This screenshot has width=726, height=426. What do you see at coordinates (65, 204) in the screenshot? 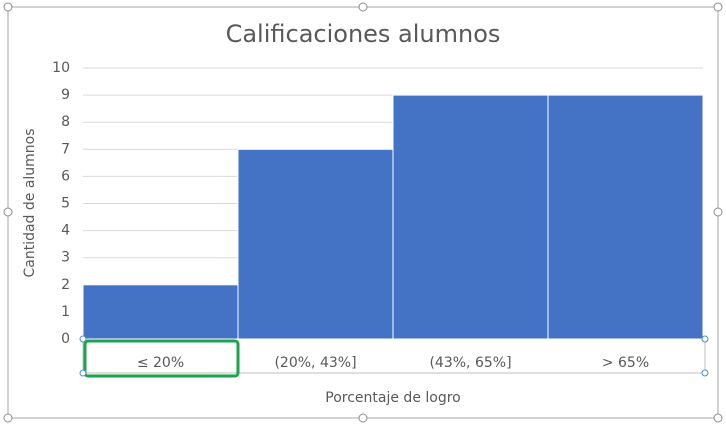
I see `y-tick-label: 5` at bounding box center [65, 204].